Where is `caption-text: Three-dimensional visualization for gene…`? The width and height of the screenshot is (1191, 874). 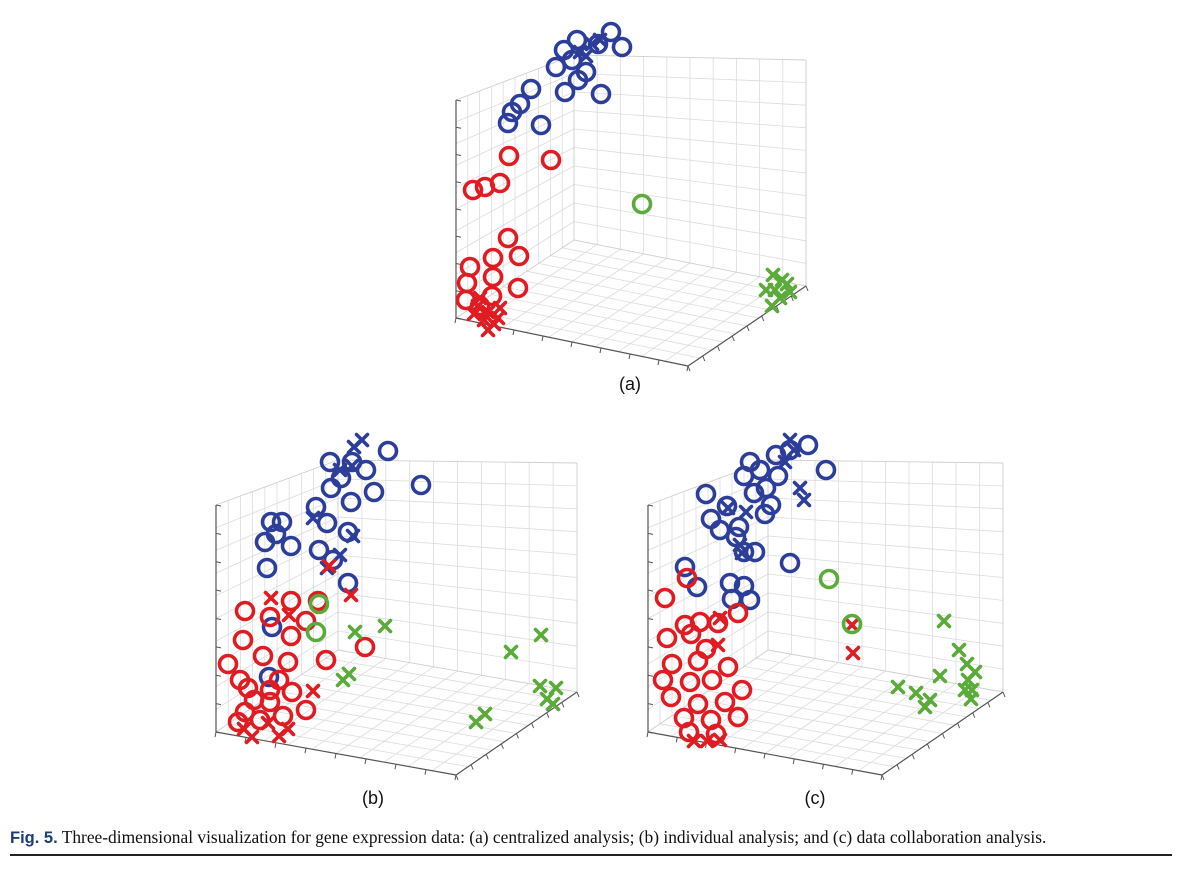
caption-text: Three-dimensional visualization for gene… is located at coordinates (552, 837).